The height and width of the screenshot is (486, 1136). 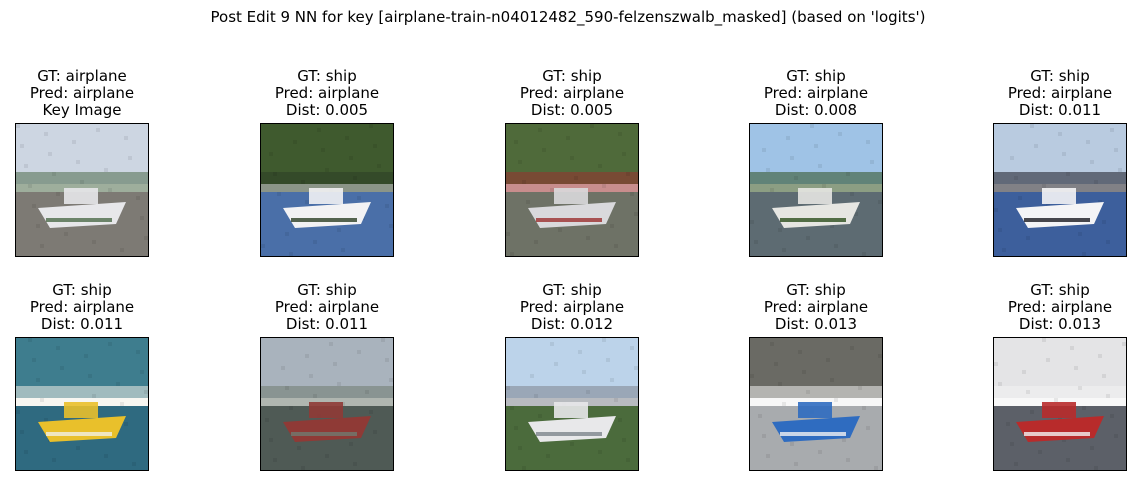 I want to click on racing-boat-image, so click(x=1060, y=190).